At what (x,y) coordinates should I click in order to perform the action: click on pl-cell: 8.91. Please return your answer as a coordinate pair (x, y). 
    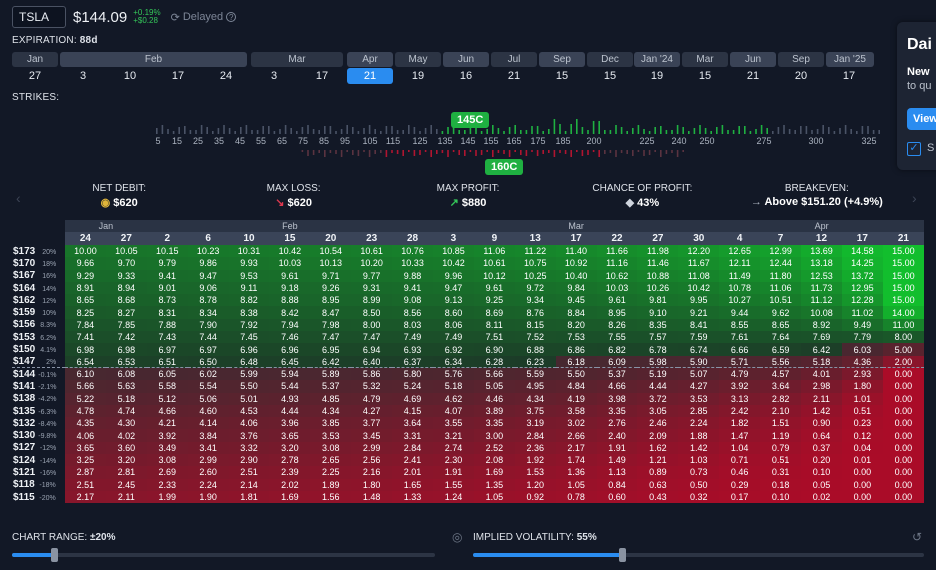
    Looking at the image, I should click on (85, 288).